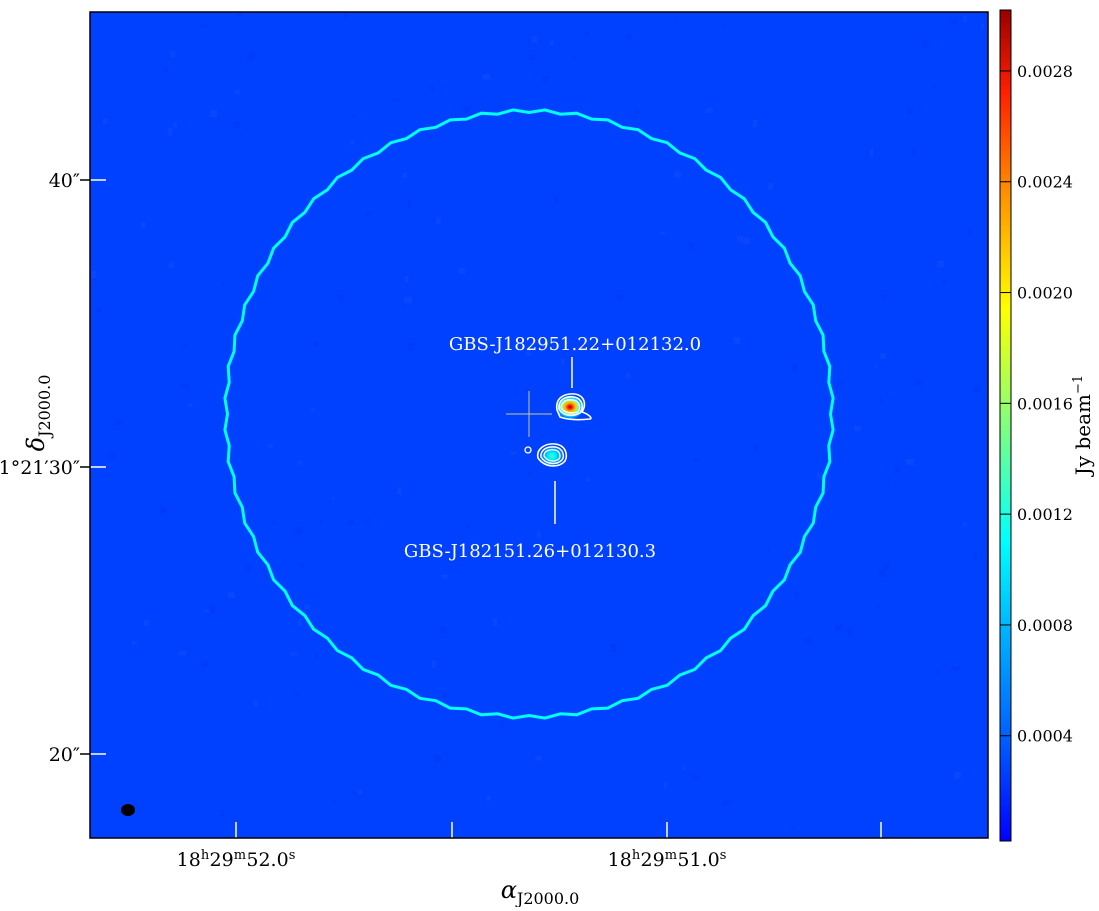 The image size is (1099, 911). I want to click on colorbar-tick-label: 0.0016, so click(1045, 403).